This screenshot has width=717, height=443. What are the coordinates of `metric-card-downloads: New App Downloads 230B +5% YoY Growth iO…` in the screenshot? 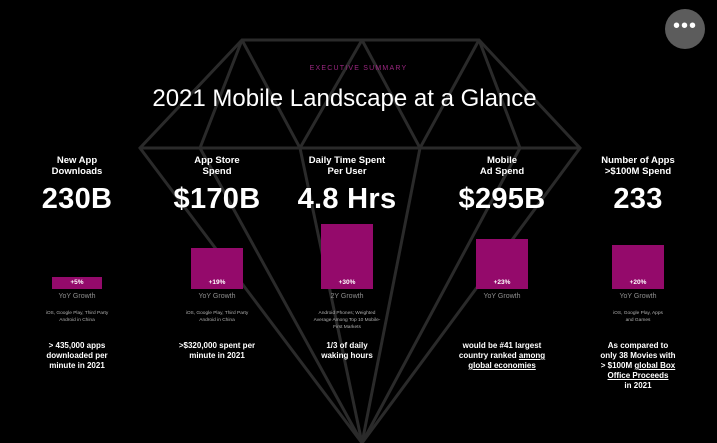 It's located at (77, 262).